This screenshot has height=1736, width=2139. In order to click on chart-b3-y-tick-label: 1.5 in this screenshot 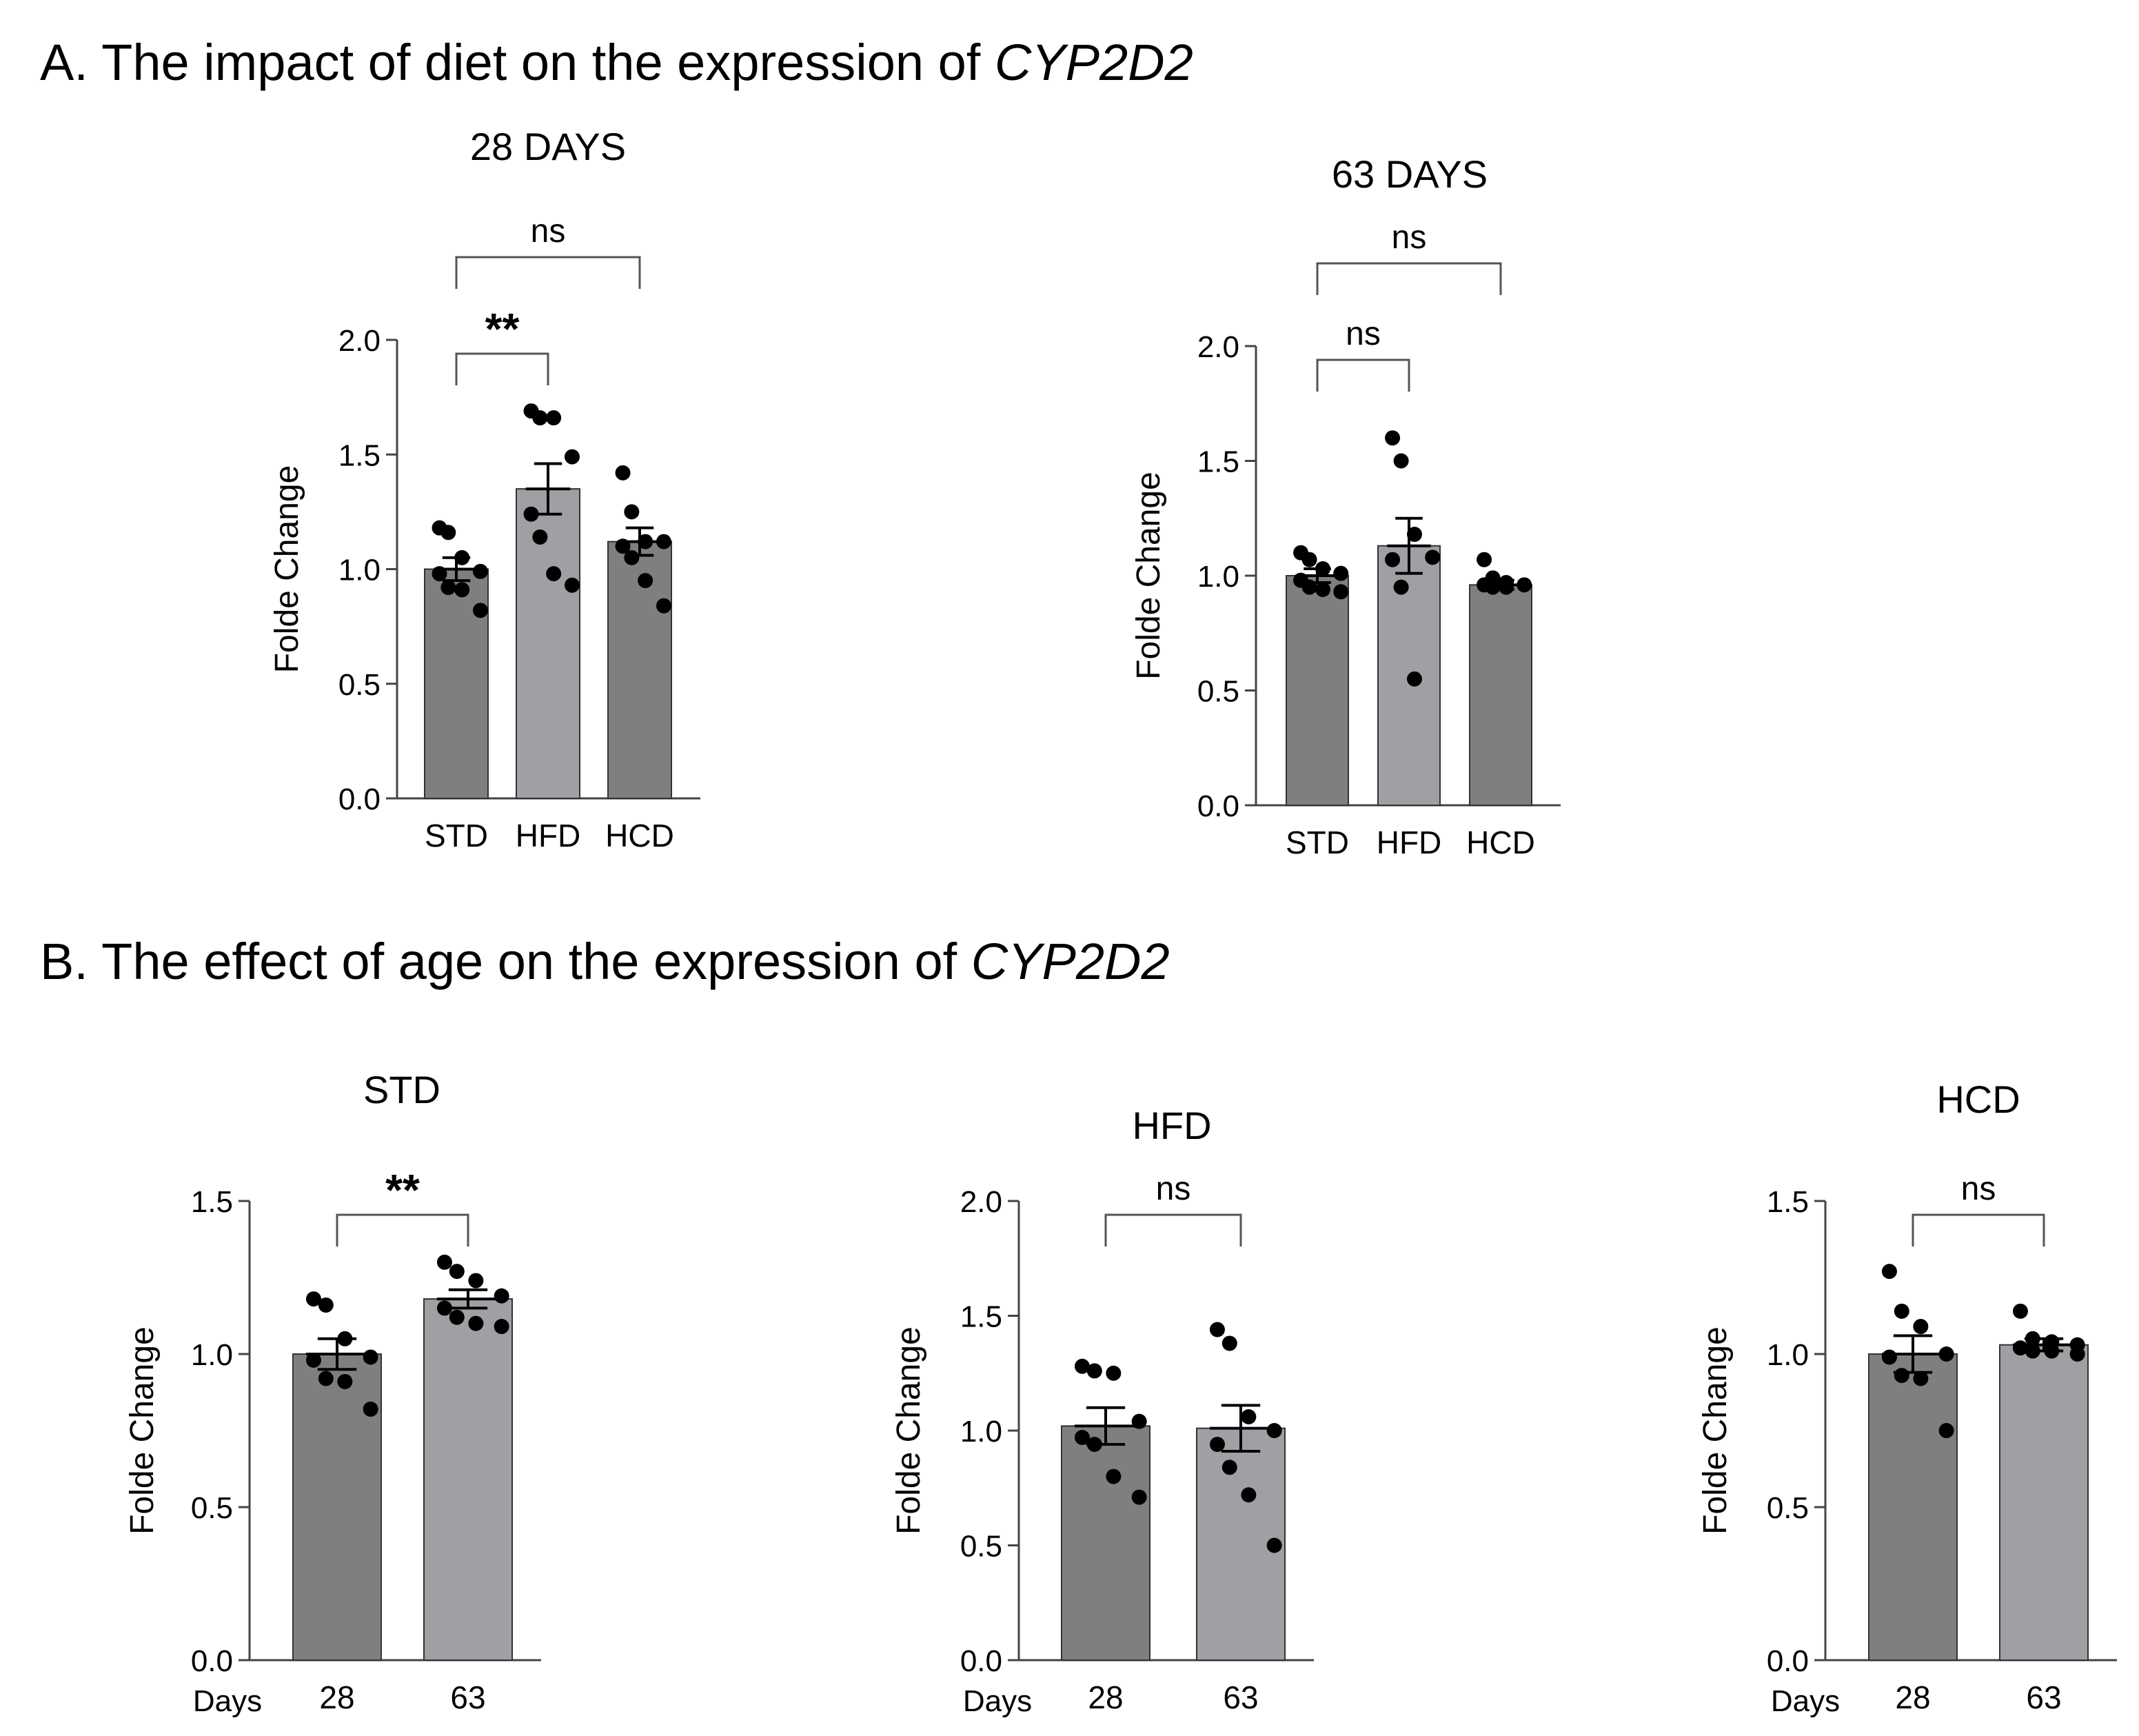, I will do `click(1788, 1202)`.